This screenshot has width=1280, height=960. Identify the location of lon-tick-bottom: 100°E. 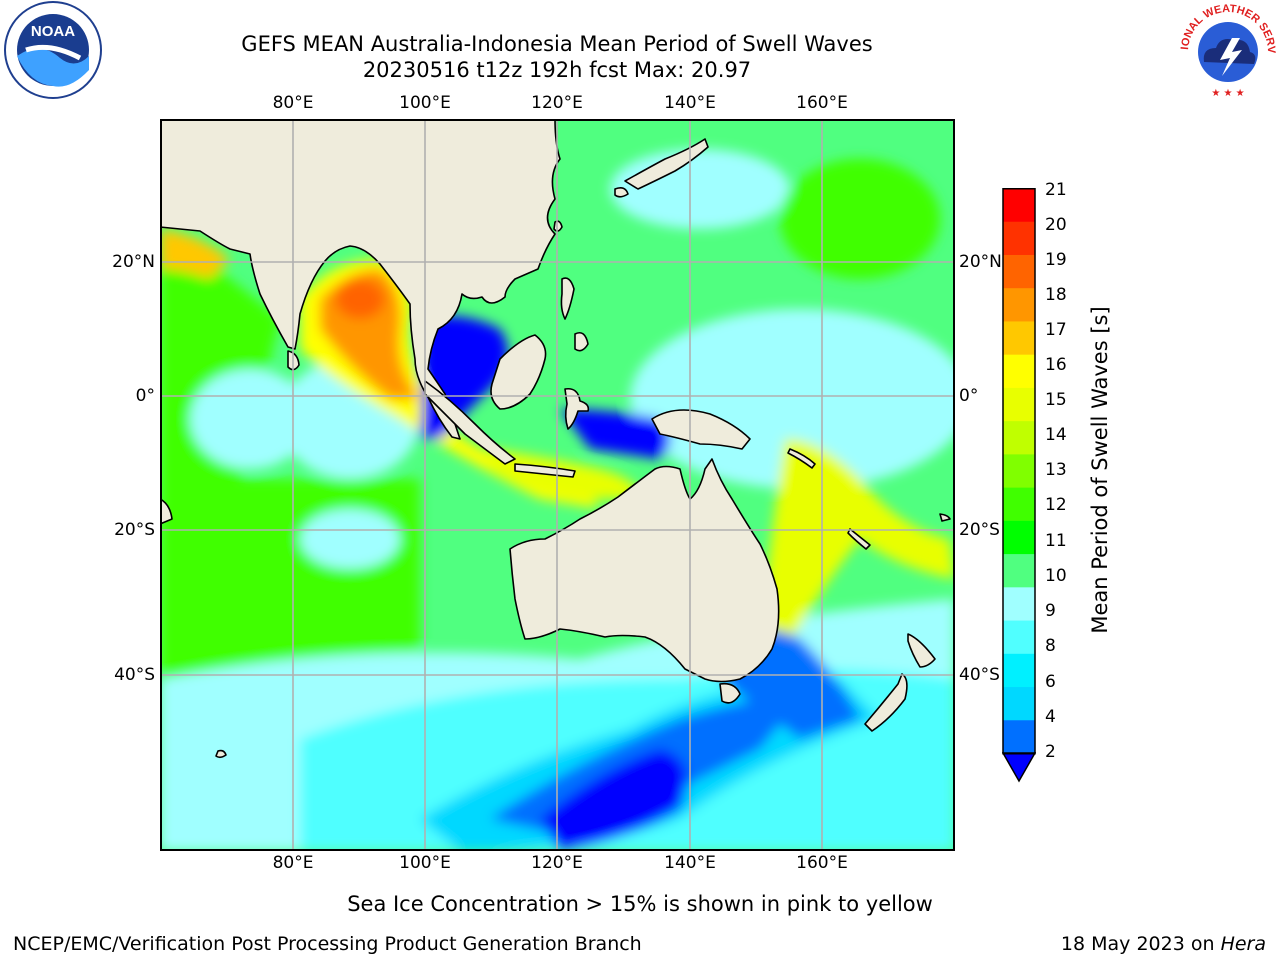
(425, 863).